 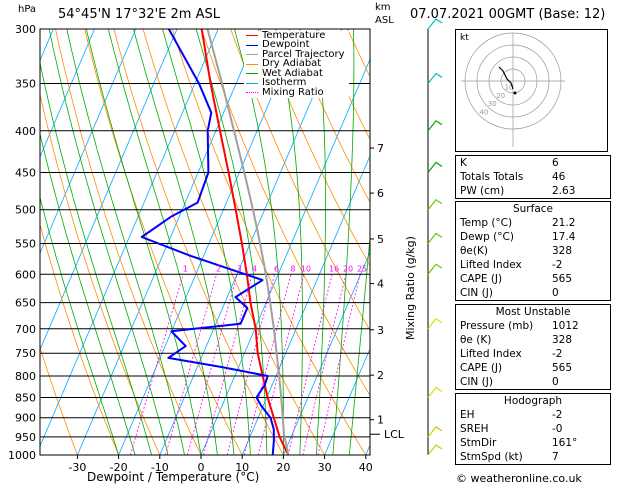 What do you see at coordinates (492, 177) in the screenshot?
I see `tt-label: Totals Totals` at bounding box center [492, 177].